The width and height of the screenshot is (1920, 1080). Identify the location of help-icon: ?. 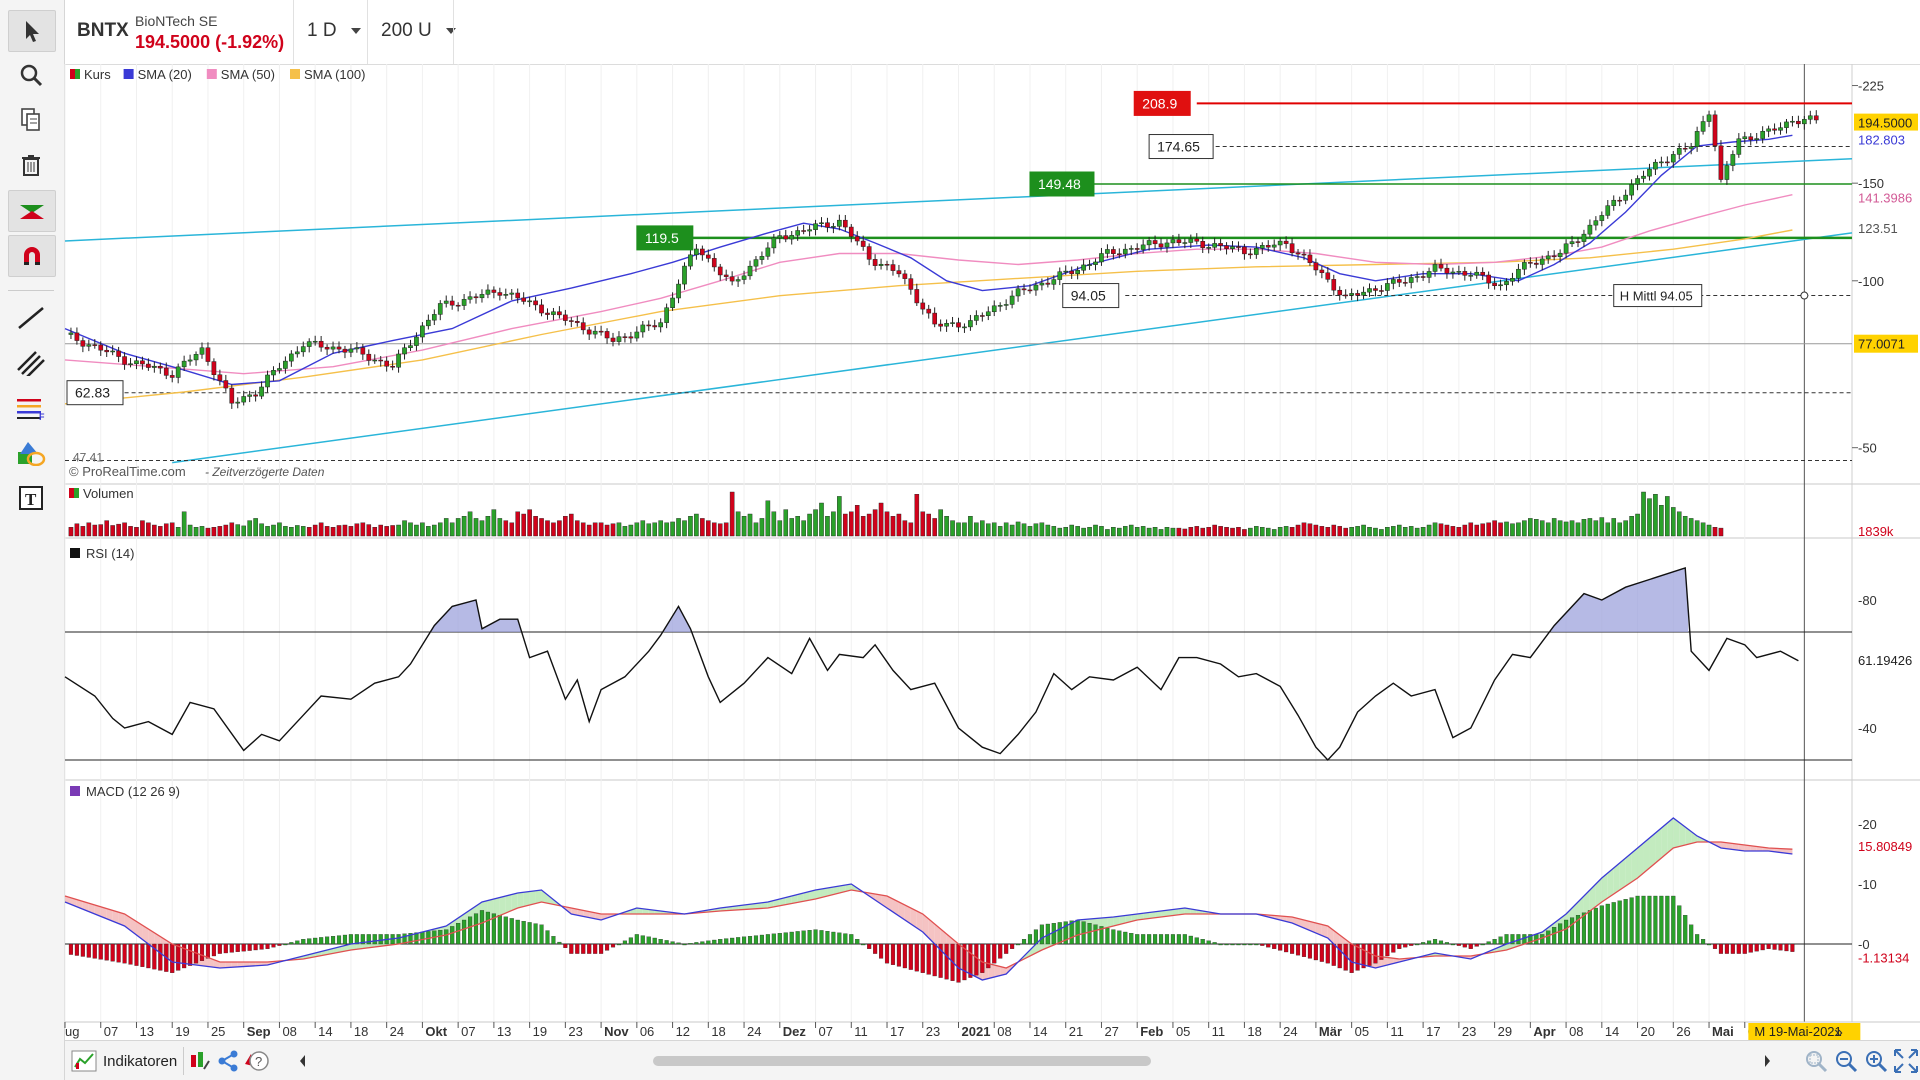
(256, 1061).